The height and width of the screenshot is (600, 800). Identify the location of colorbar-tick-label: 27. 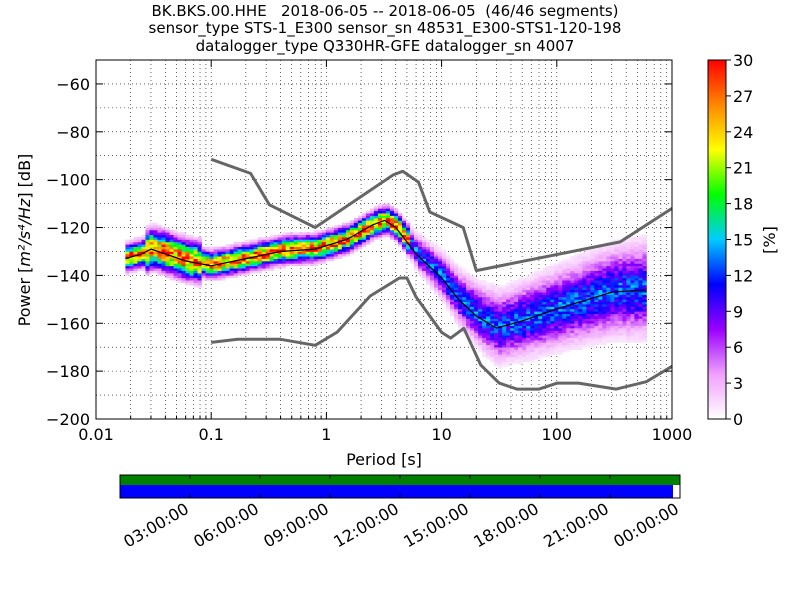
(743, 96).